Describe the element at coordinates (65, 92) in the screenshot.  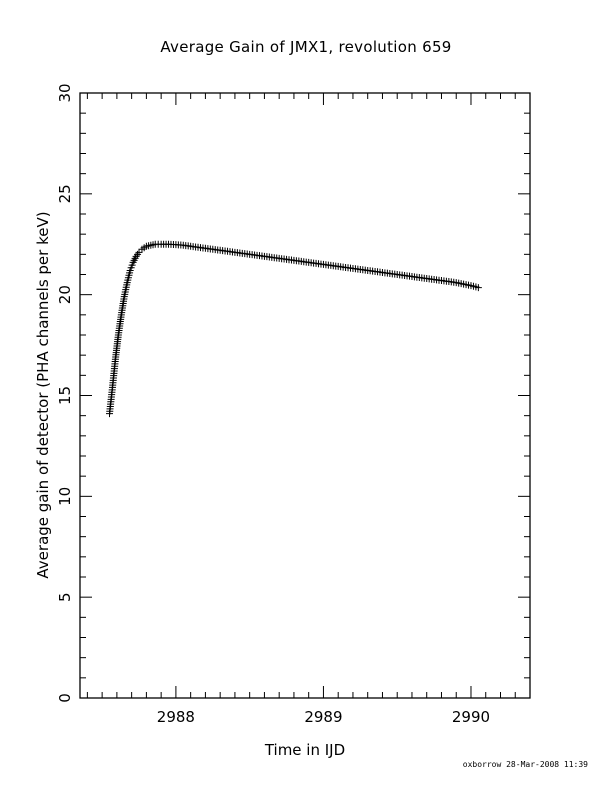
I see `y-tick-label: 30` at that location.